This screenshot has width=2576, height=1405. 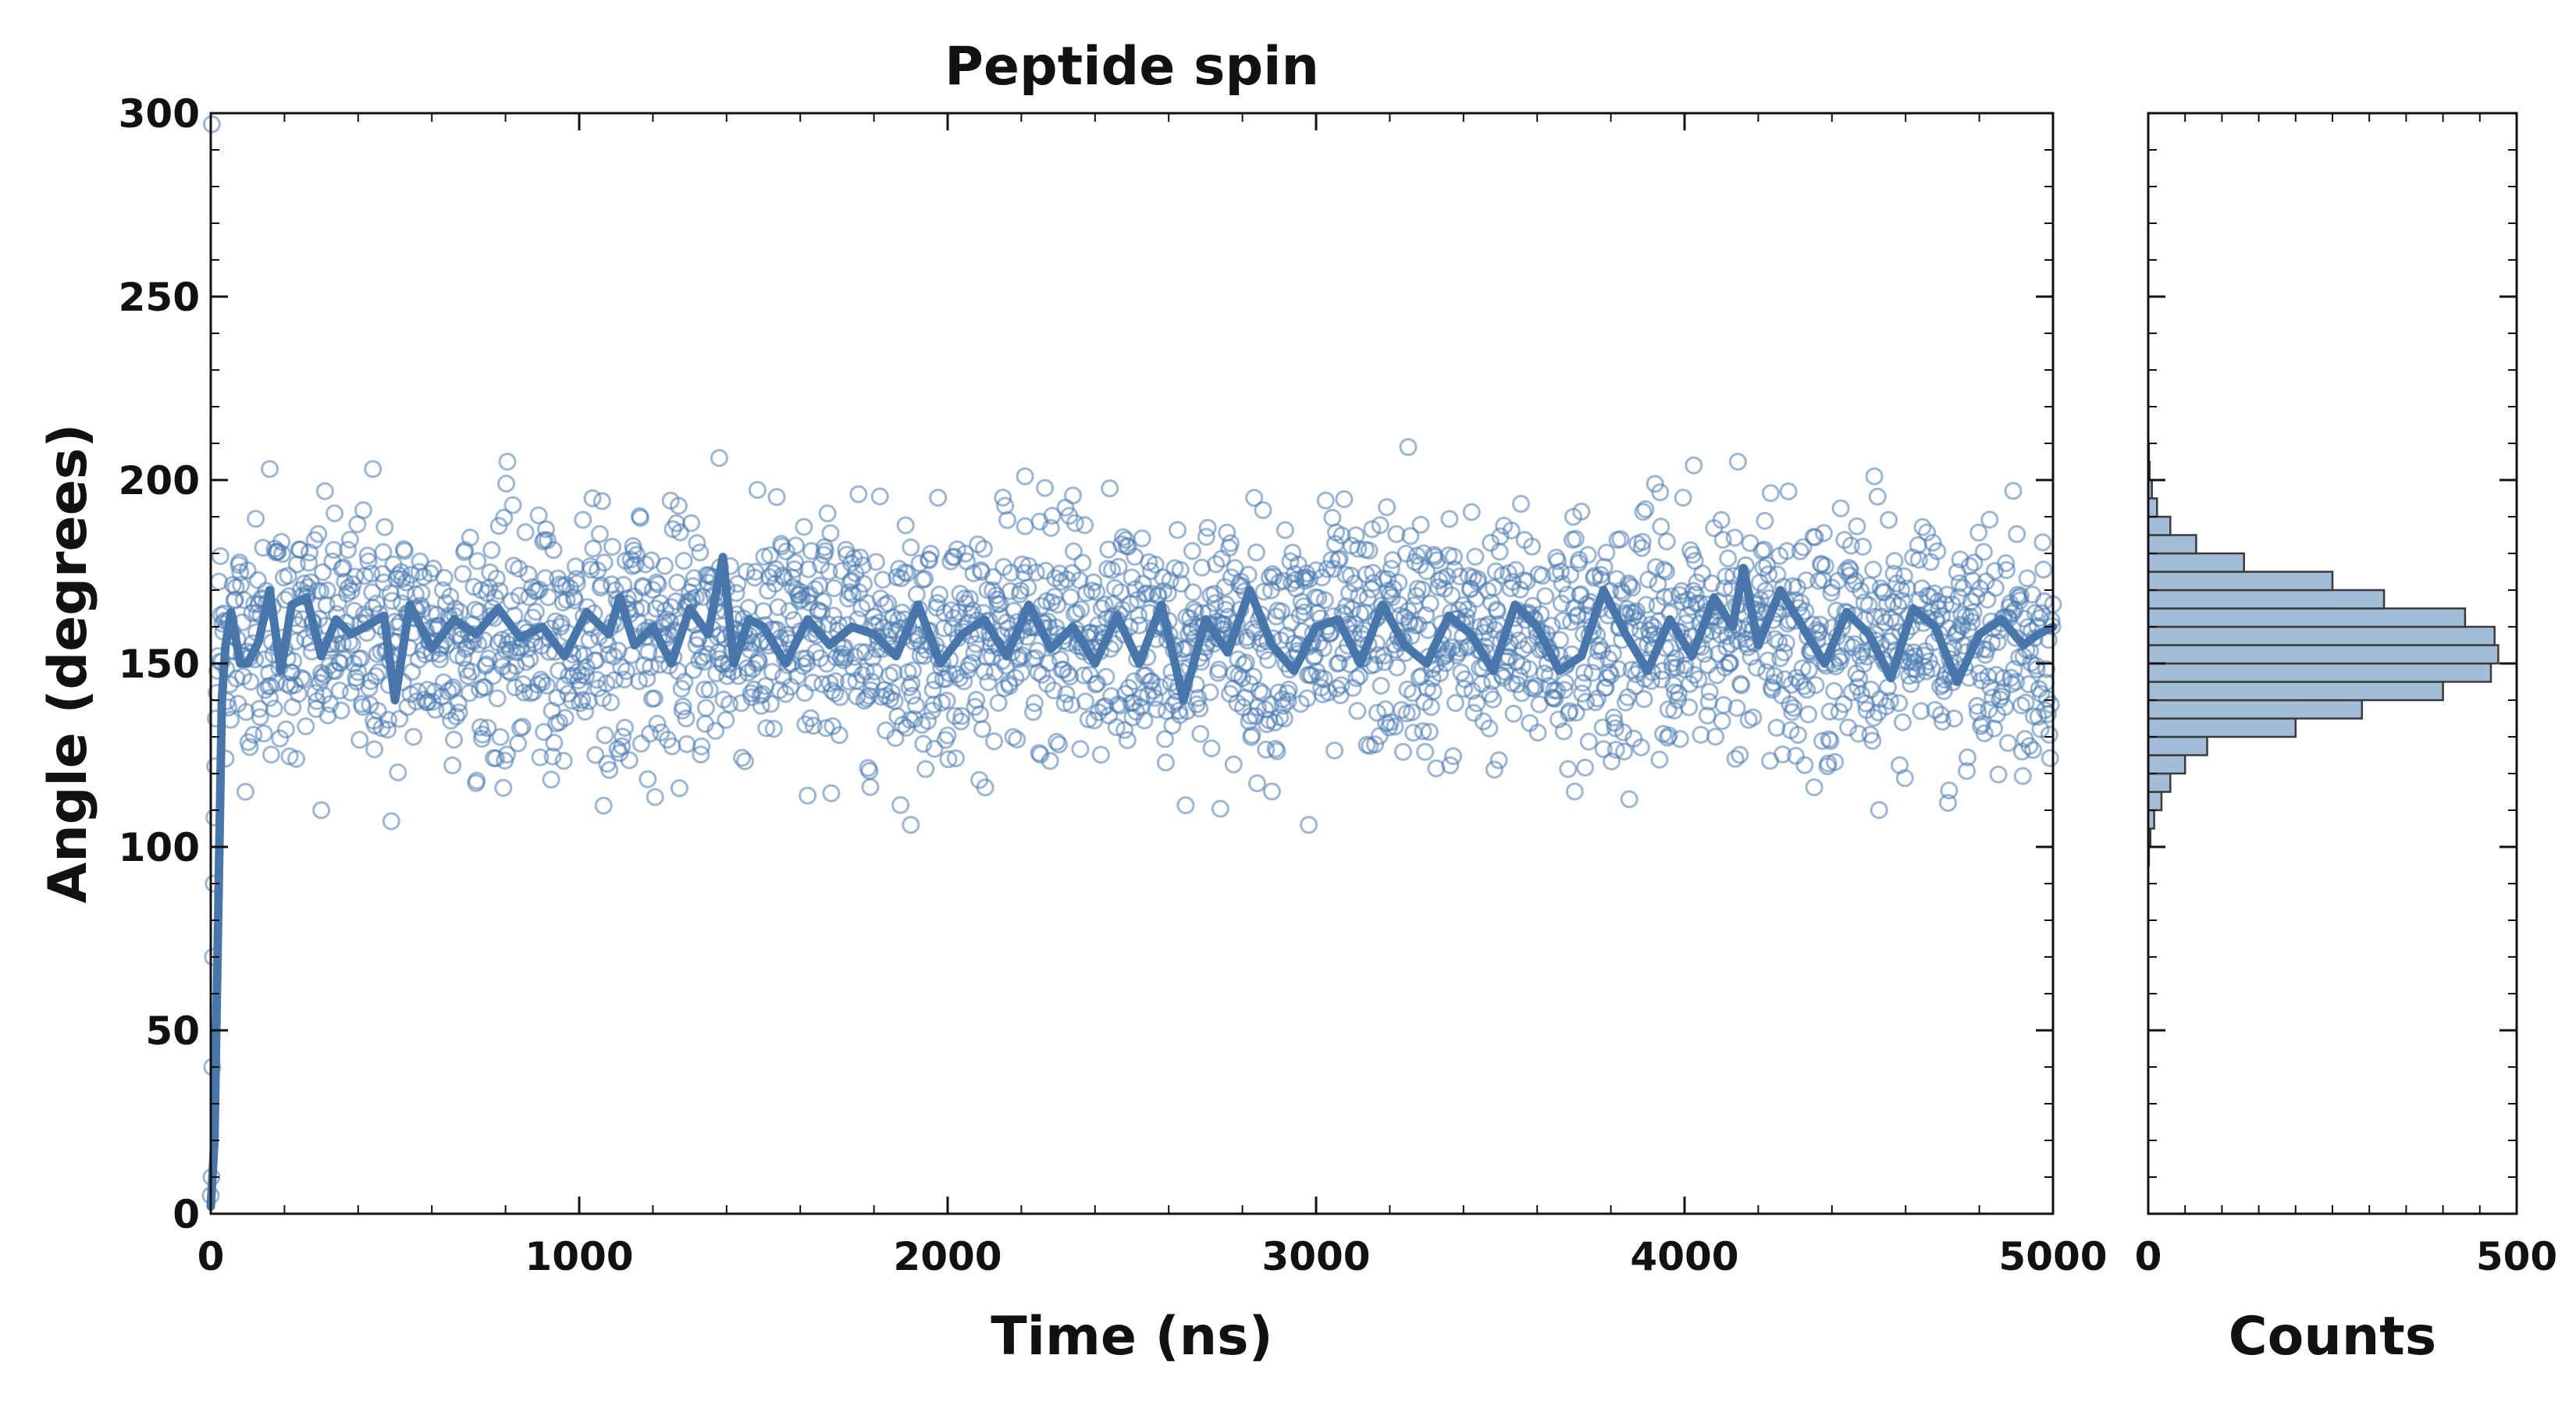 I want to click on histogram-bars, so click(x=2323, y=654).